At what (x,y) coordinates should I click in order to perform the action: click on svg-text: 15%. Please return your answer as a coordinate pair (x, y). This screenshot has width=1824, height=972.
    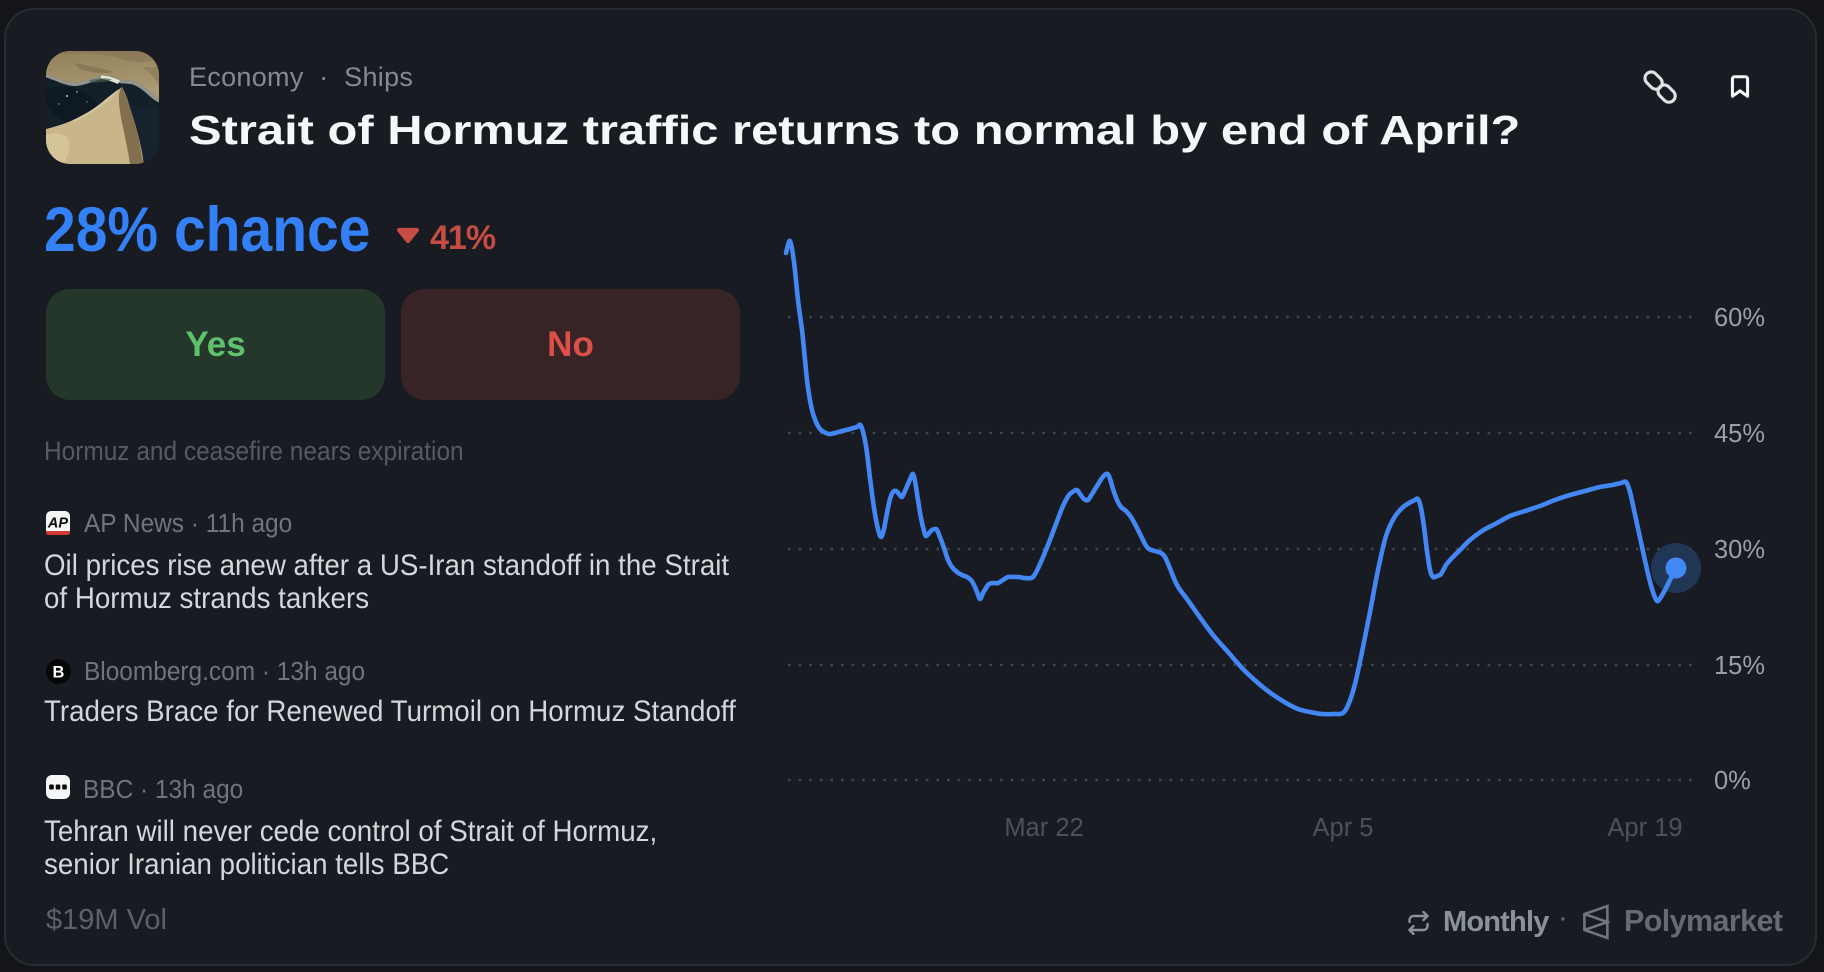
    Looking at the image, I should click on (1739, 666).